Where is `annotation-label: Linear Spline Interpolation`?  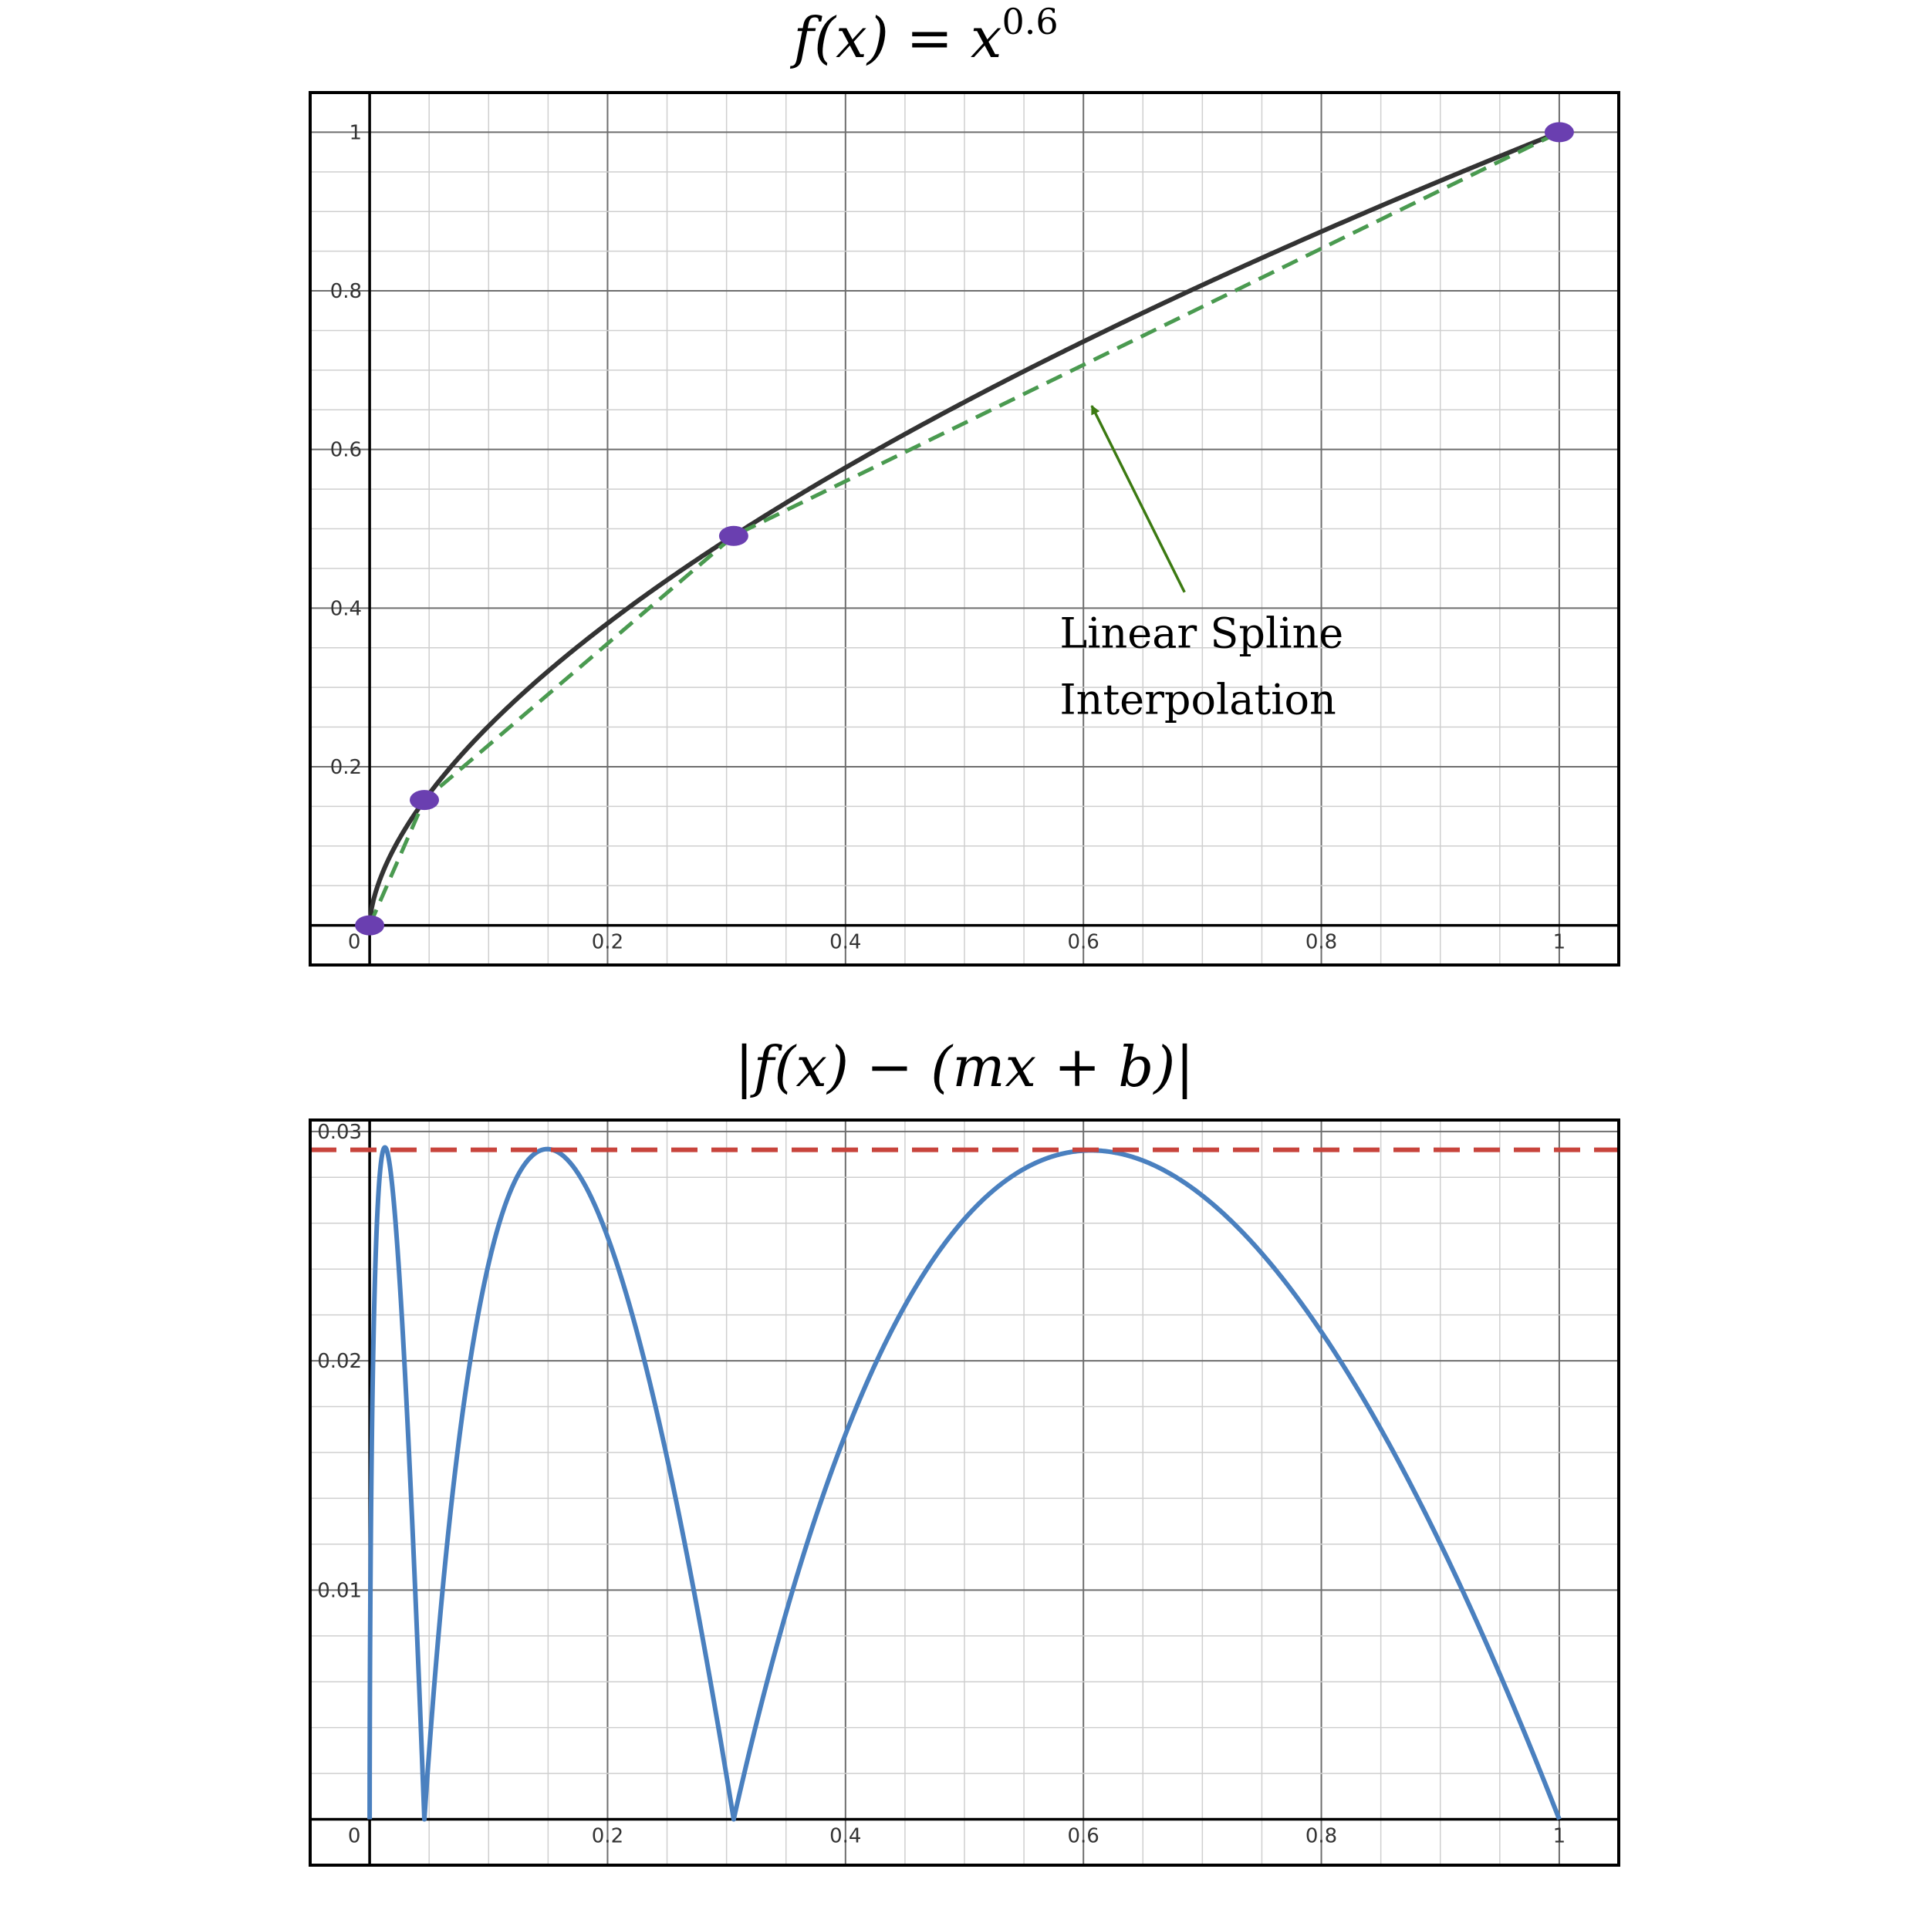
annotation-label: Linear Spline Interpolation is located at coordinates (1207, 666).